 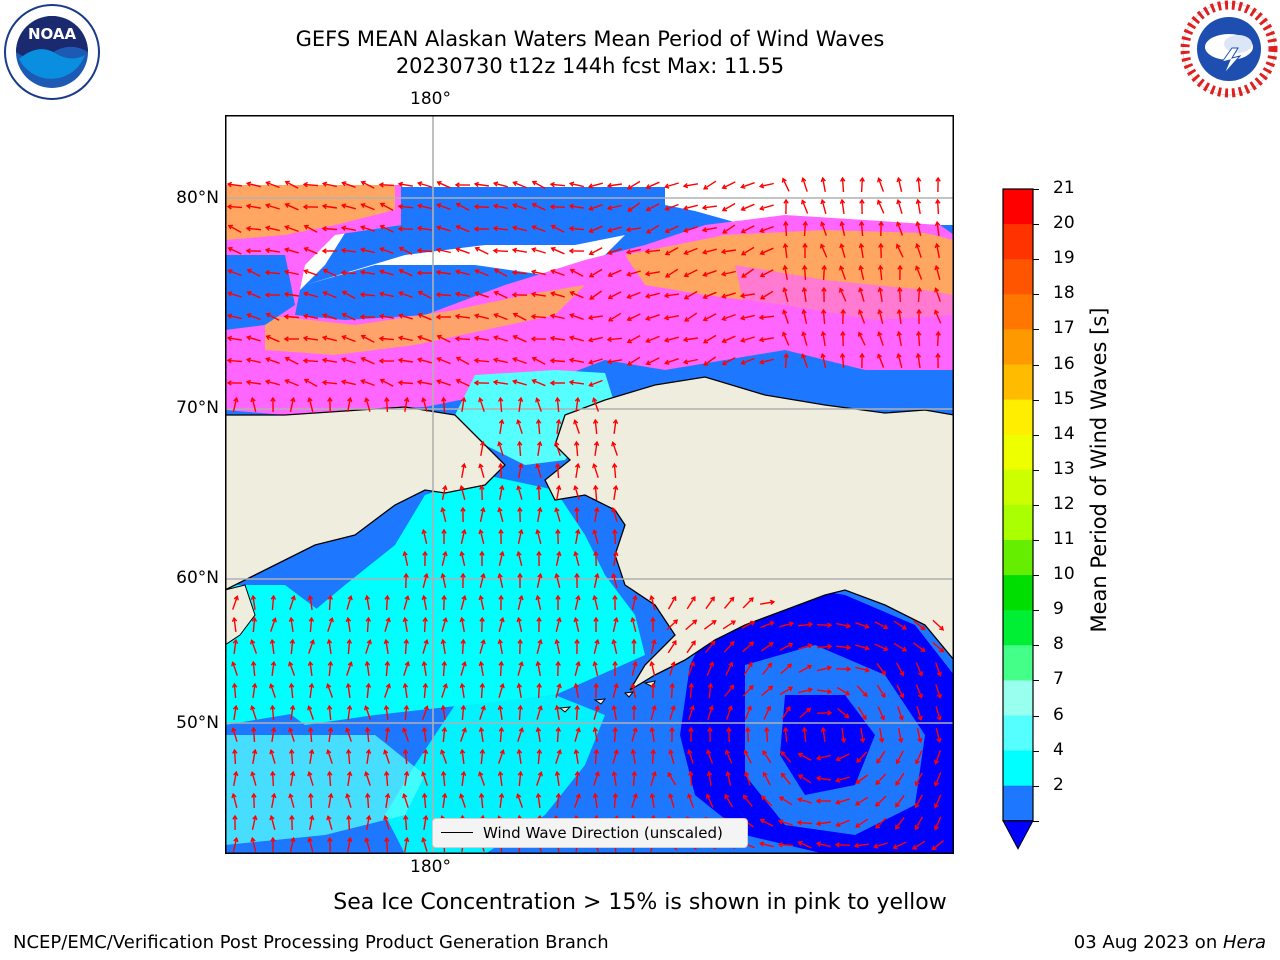 I want to click on lat-label-70: 70°N, so click(x=197, y=408).